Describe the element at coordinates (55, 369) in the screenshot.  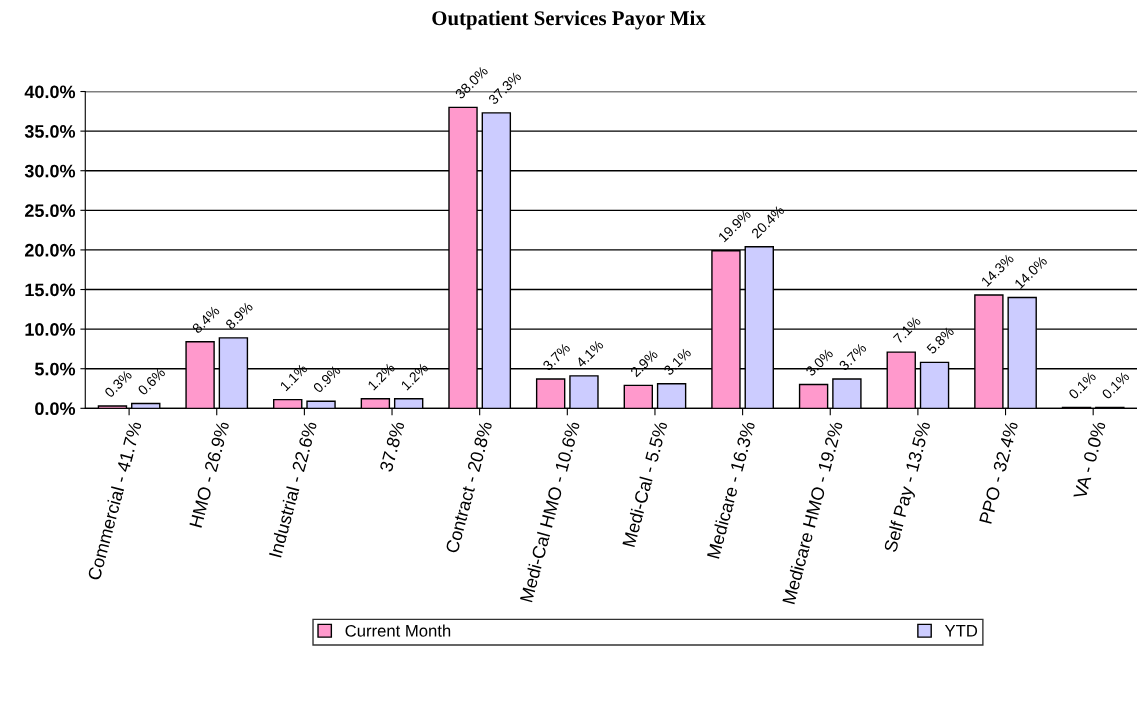
I see `y-tick-label: 5.0%` at that location.